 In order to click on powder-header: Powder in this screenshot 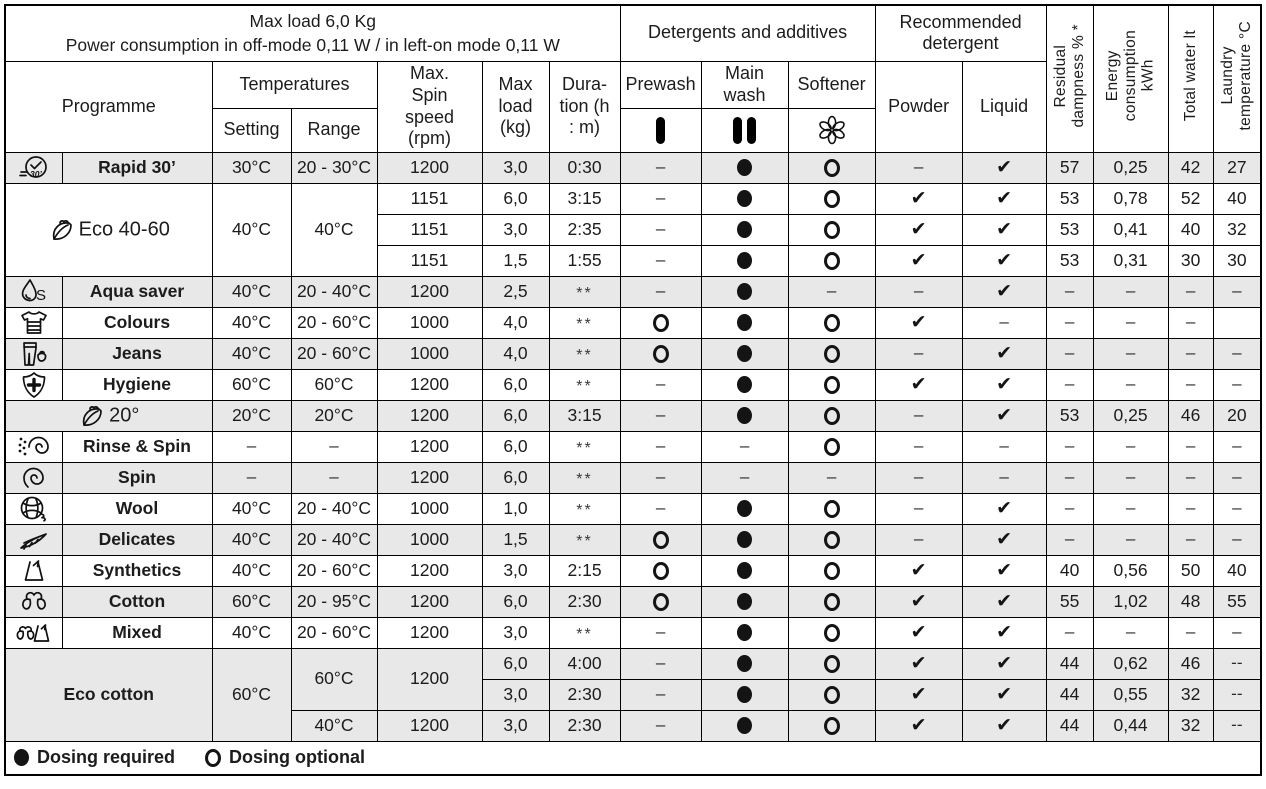, I will do `click(918, 106)`.